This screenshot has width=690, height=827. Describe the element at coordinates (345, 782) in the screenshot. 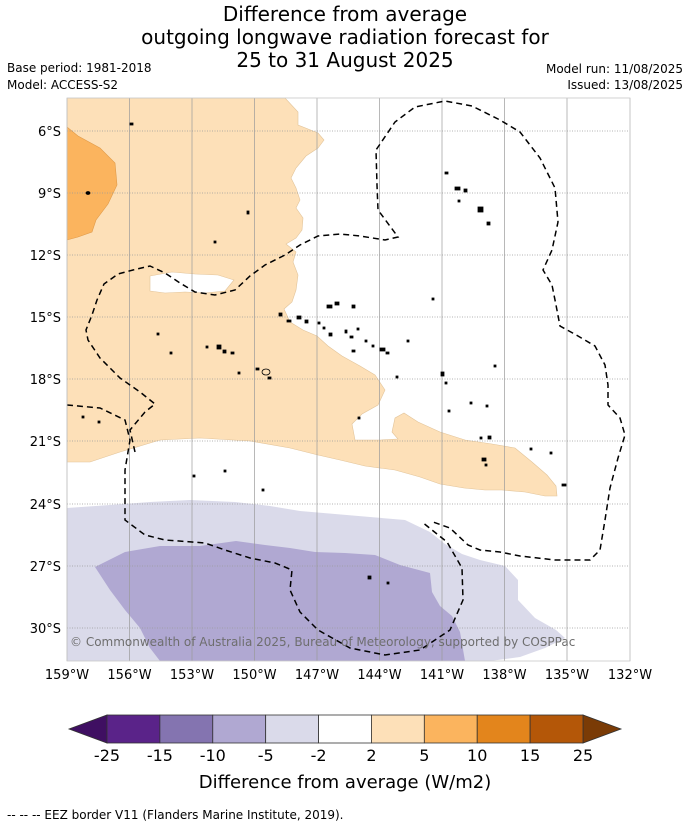

I see `colorbar-title: Difference from average (W/m2)` at that location.